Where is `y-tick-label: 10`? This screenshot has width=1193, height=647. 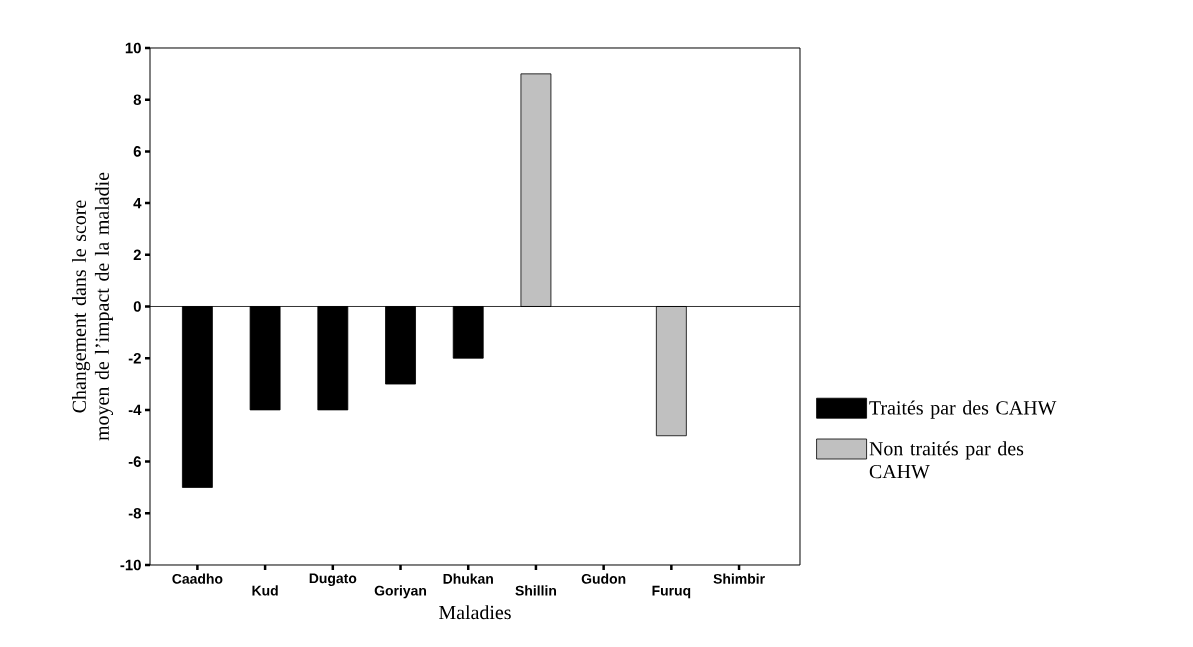 y-tick-label: 10 is located at coordinates (133, 48).